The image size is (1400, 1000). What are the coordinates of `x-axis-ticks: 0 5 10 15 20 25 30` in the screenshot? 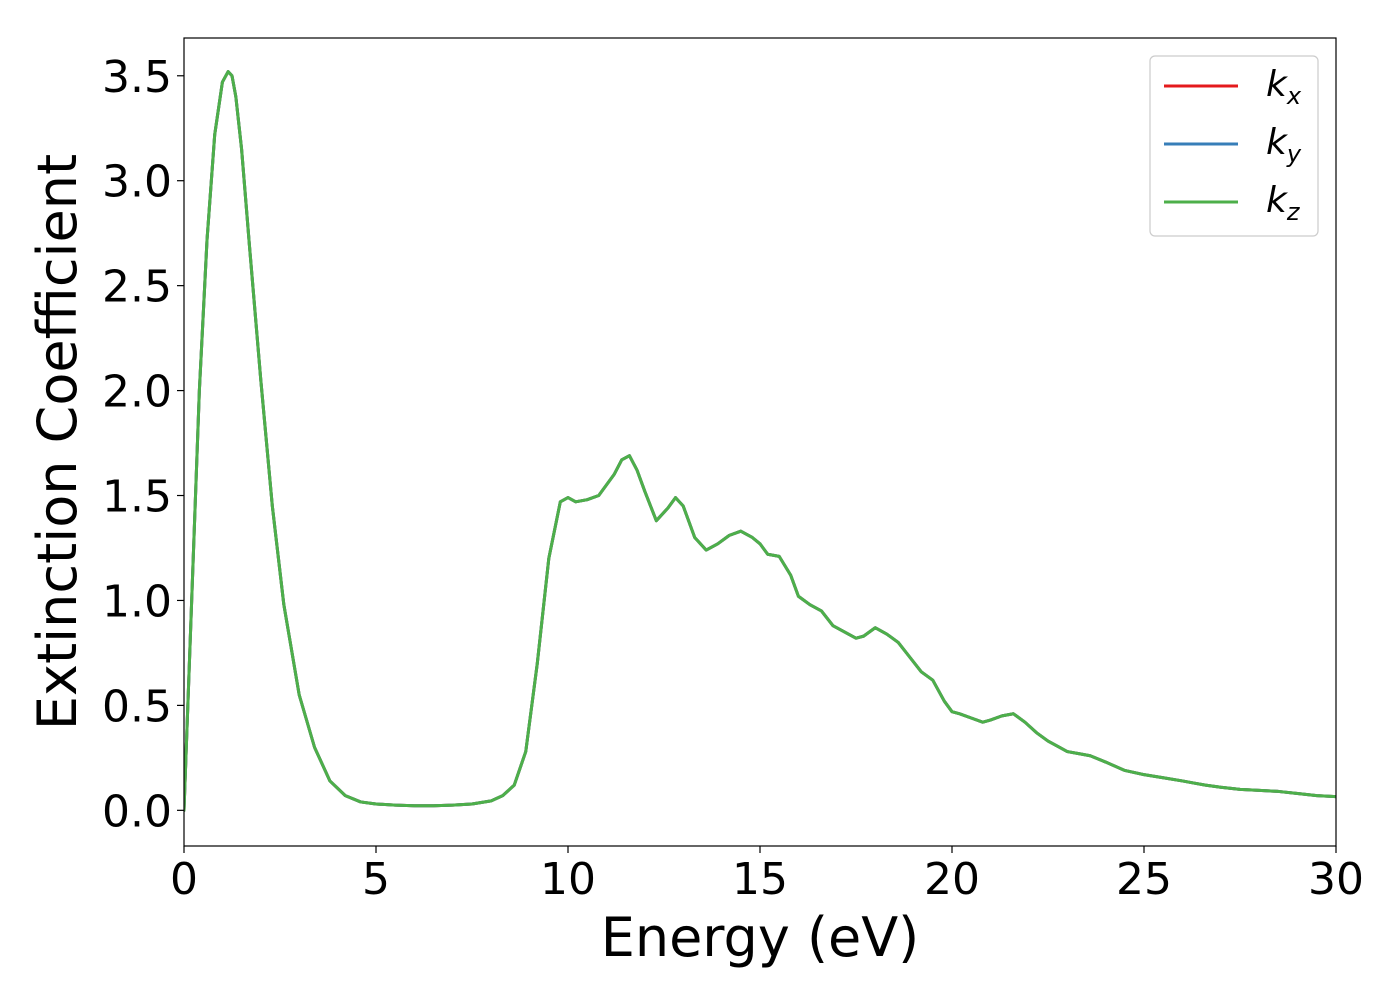 It's located at (767, 875).